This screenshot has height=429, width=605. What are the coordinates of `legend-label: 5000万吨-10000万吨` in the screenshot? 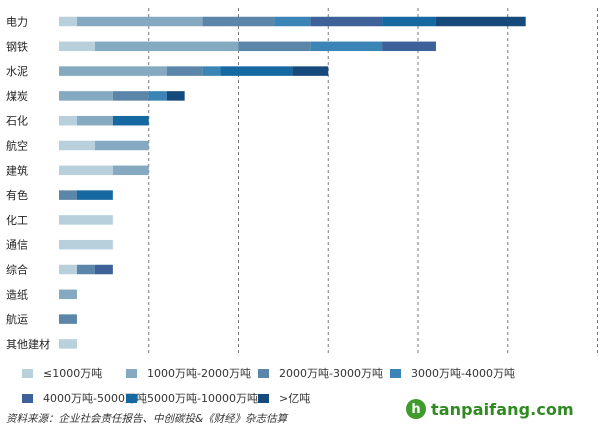 It's located at (202, 398).